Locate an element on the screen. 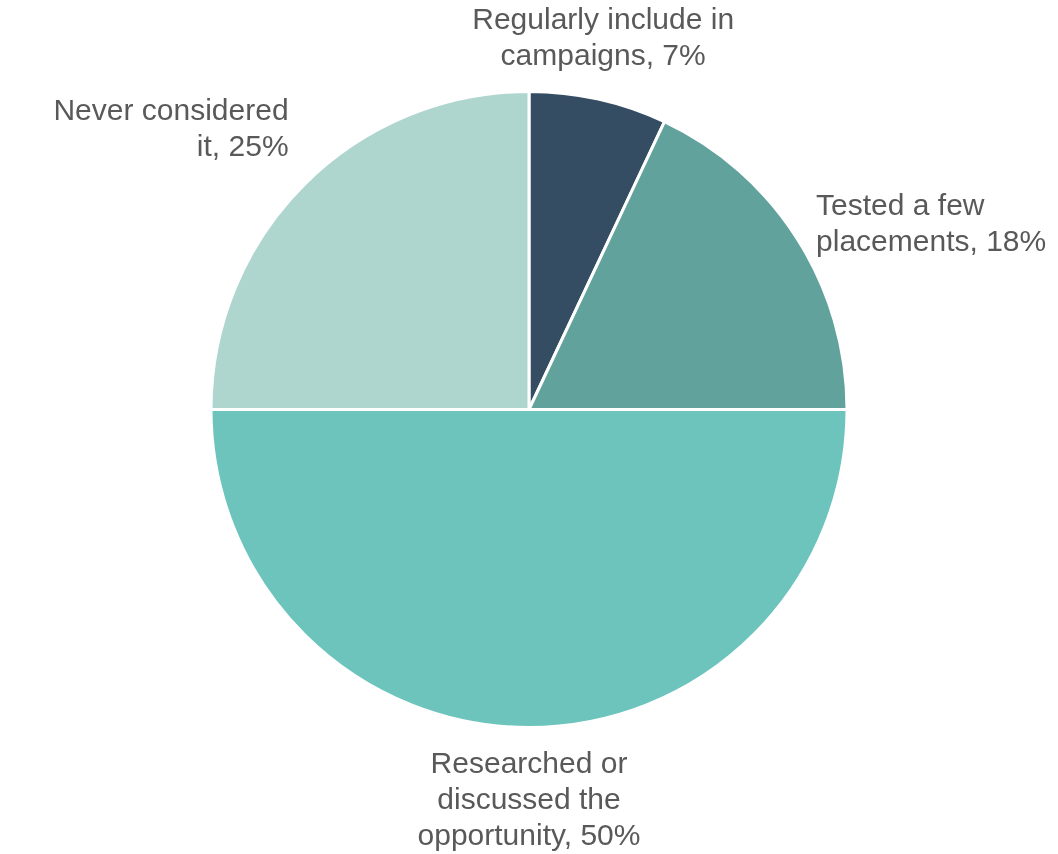  slice-label: Tested a few placements, 18% is located at coordinates (931, 222).